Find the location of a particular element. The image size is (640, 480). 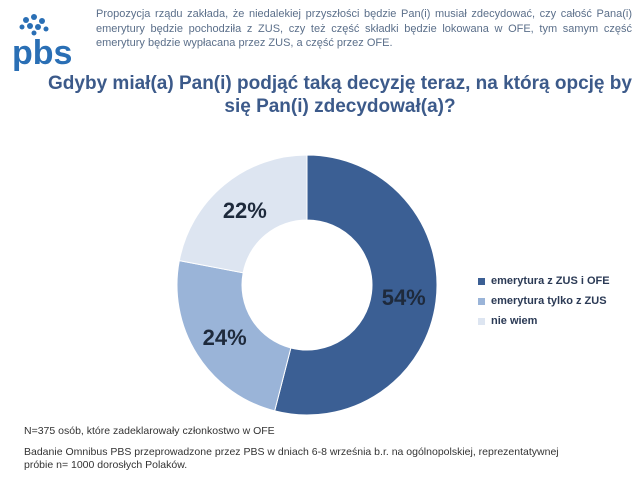

data-label-emerytura-z-zus-i-ofe: 54% is located at coordinates (404, 297).